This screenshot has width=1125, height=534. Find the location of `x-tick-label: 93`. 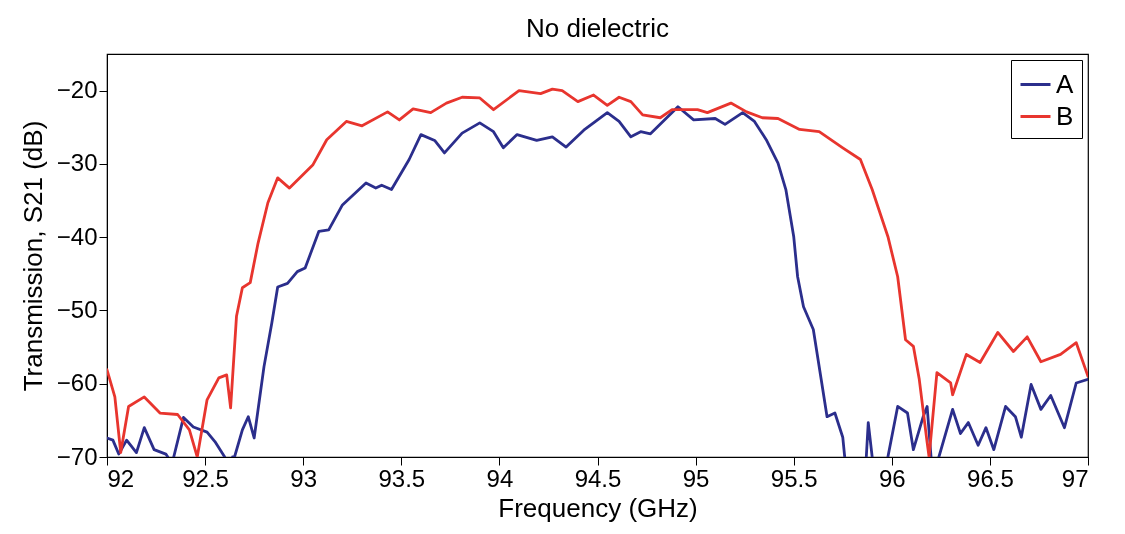

x-tick-label: 93 is located at coordinates (304, 478).